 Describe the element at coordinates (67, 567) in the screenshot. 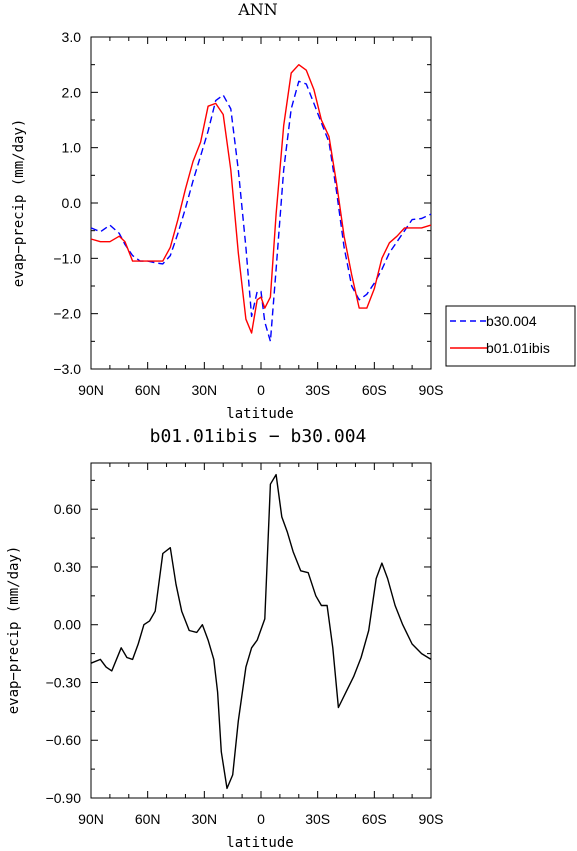

I see `bottom-y-tick-label: 0.30` at that location.